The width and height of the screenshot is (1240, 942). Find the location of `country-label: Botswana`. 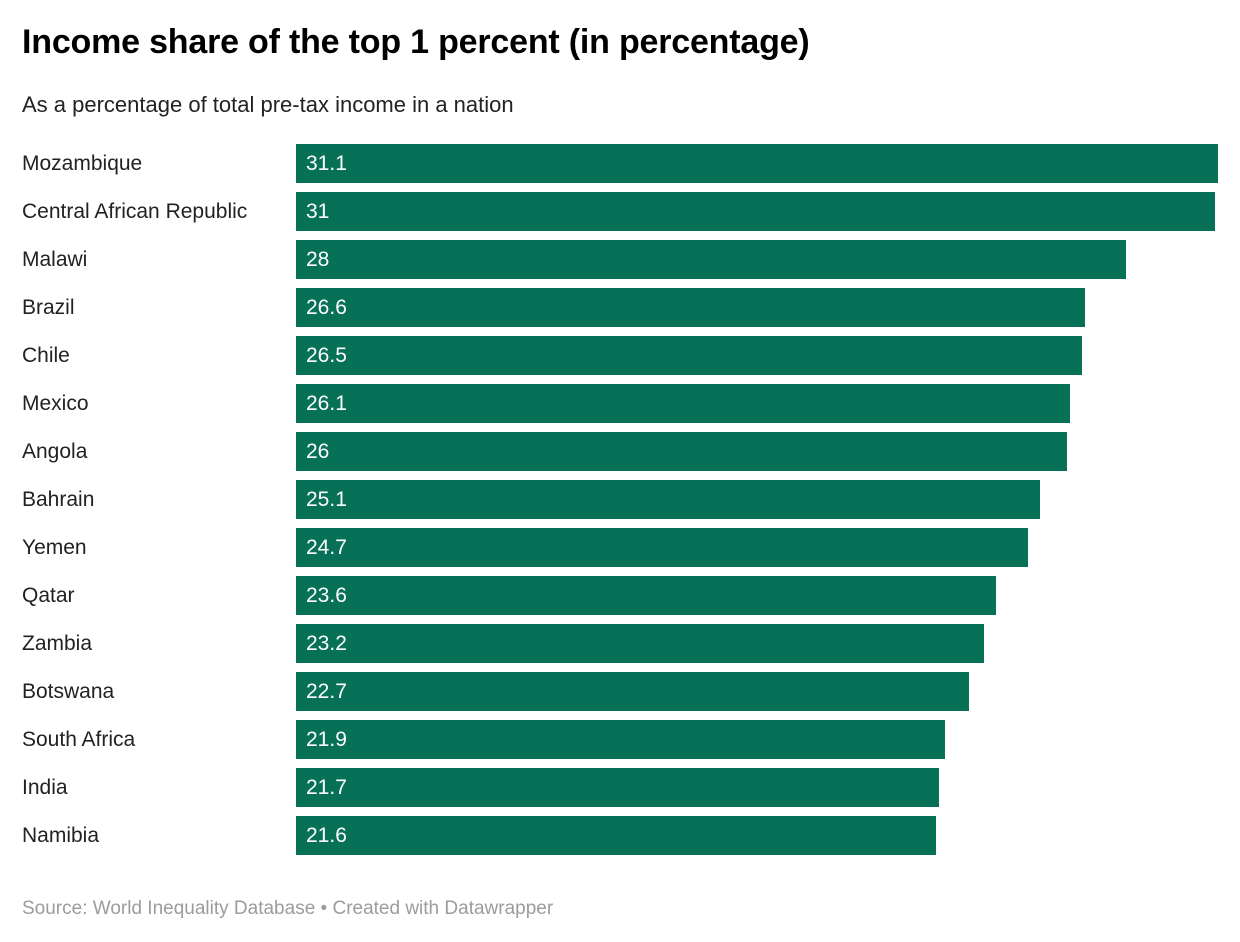

country-label: Botswana is located at coordinates (68, 691).